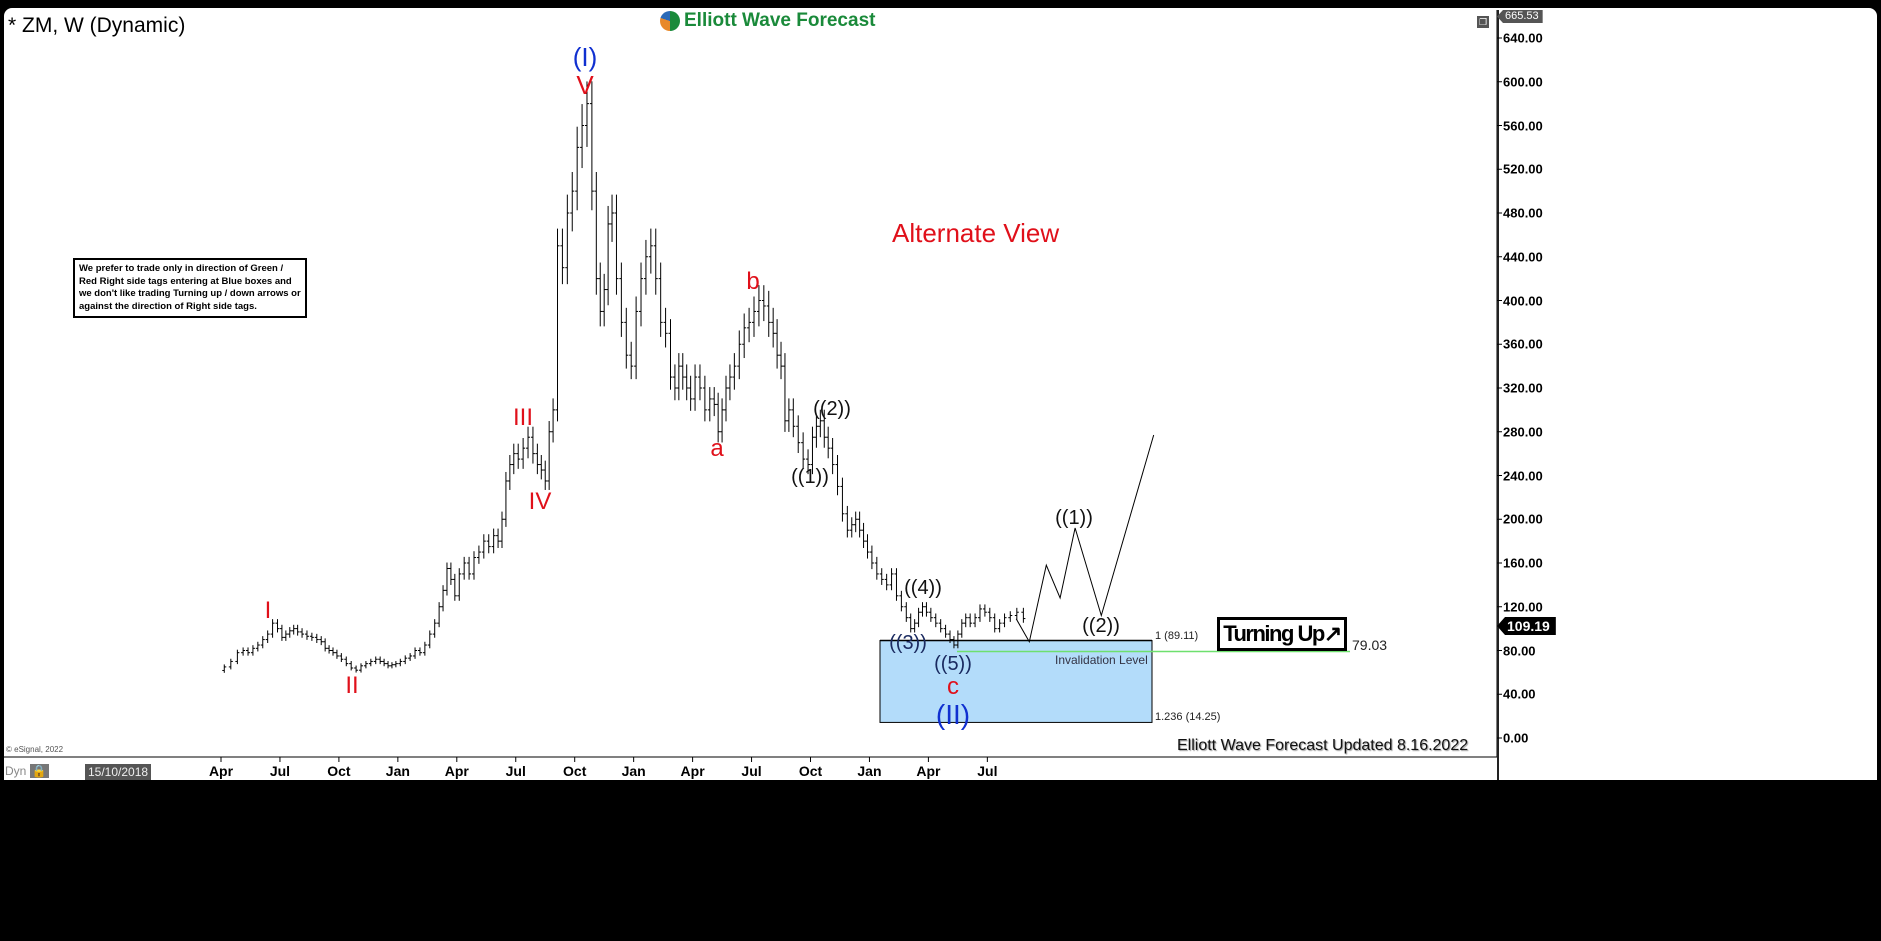  I want to click on lock-icon: 🔒, so click(39, 771).